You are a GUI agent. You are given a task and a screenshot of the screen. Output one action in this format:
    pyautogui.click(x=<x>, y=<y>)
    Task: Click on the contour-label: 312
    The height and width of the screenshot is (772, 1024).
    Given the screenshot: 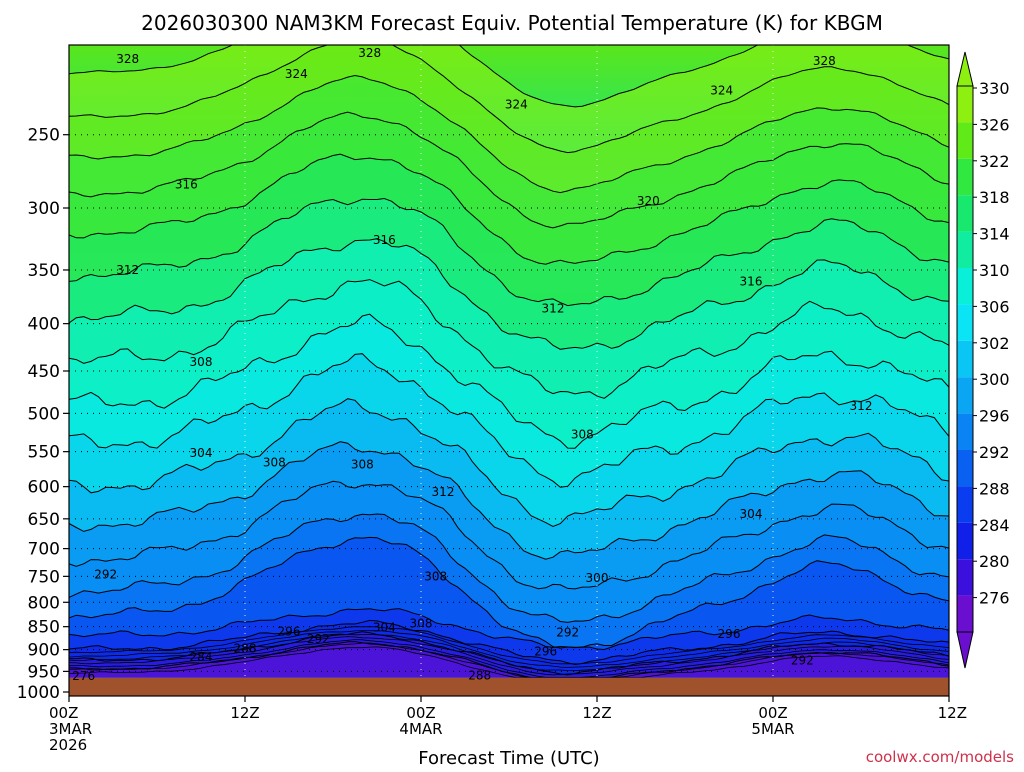 What is the action you would take?
    pyautogui.click(x=443, y=492)
    